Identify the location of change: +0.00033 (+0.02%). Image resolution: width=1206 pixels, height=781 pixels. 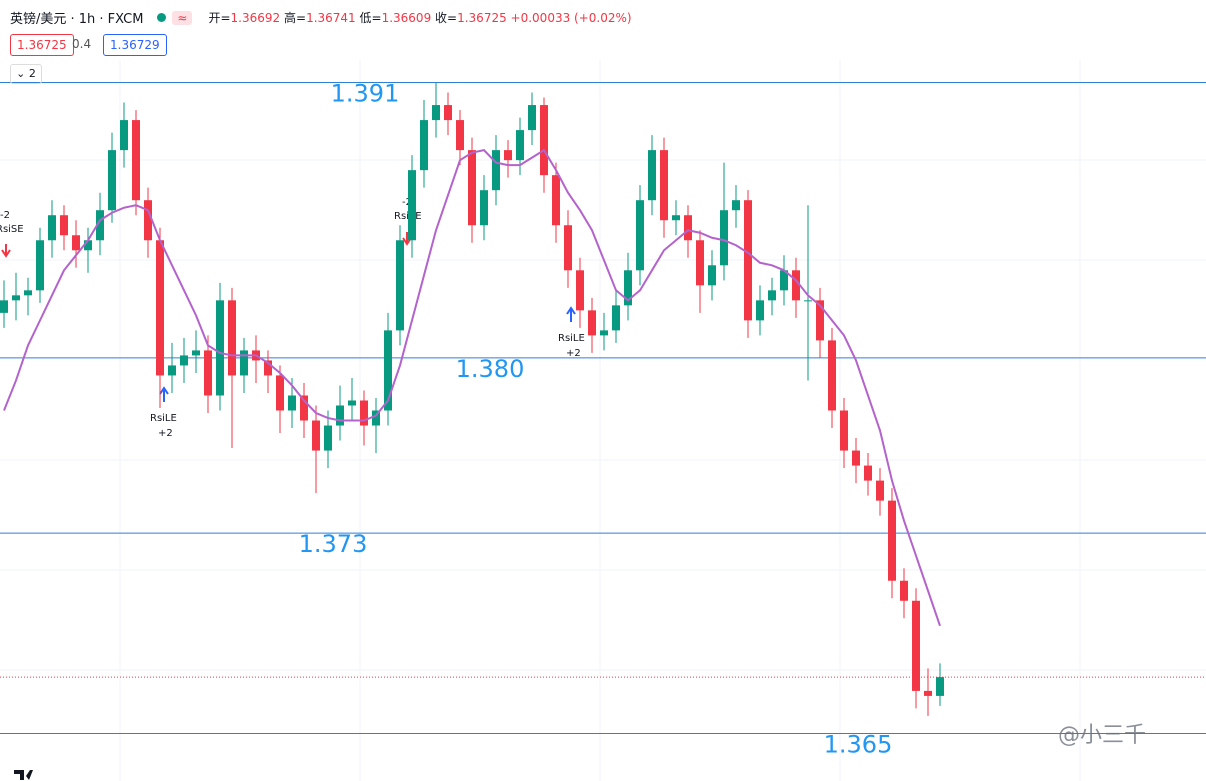
(571, 18).